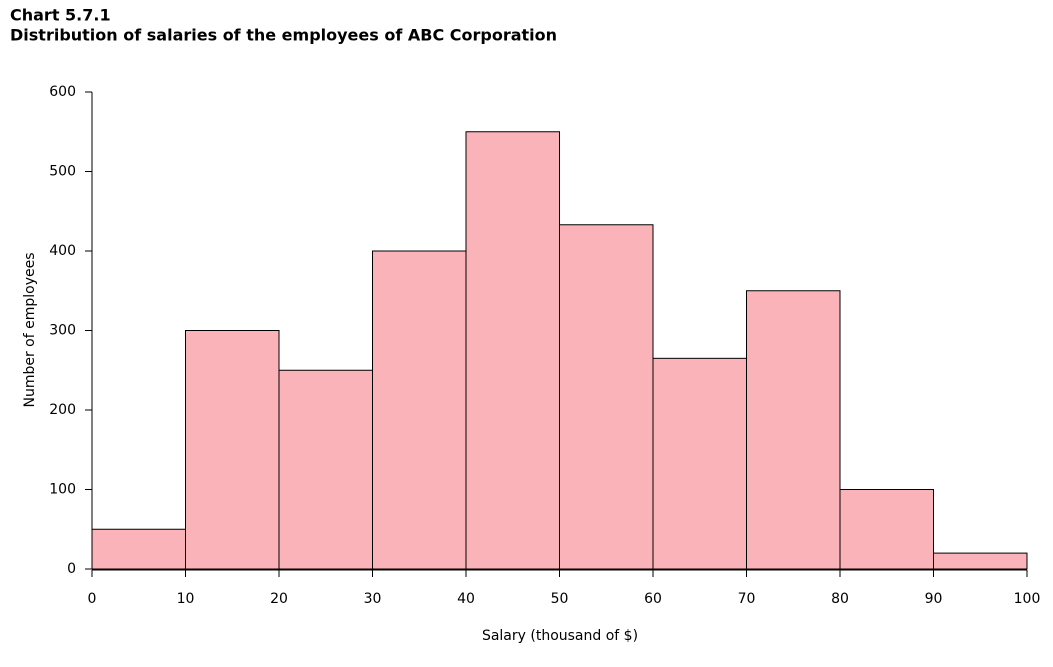 Image resolution: width=1053 pixels, height=667 pixels. What do you see at coordinates (560, 599) in the screenshot?
I see `x-tick-label: 50` at bounding box center [560, 599].